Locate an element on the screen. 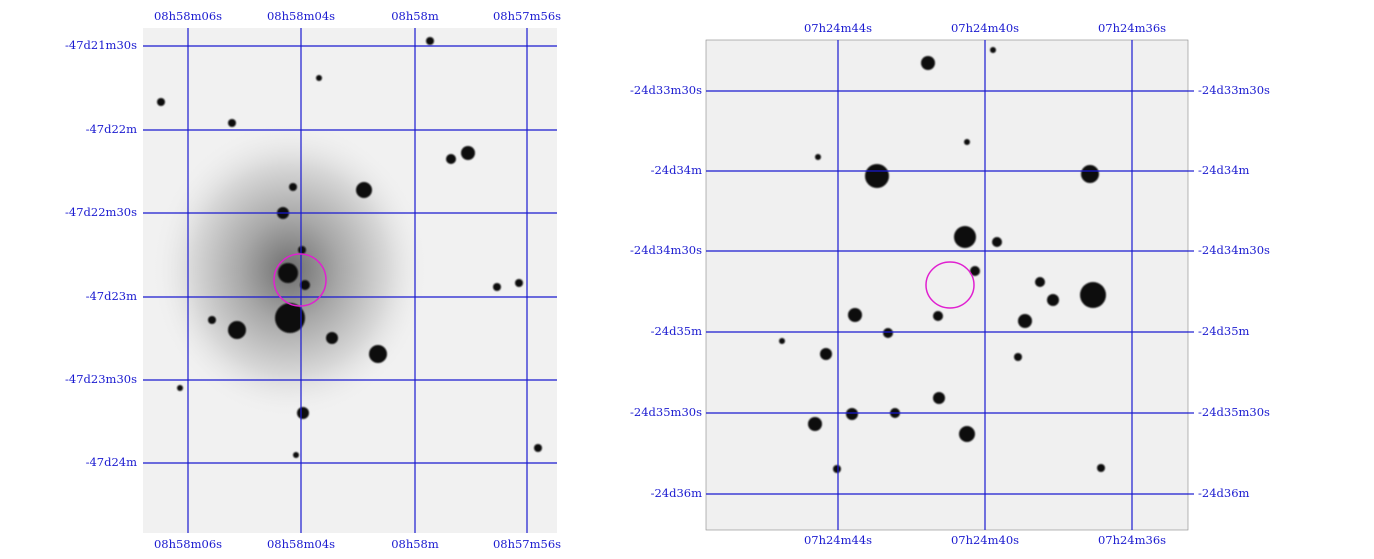  dec-label: -47d21m30s is located at coordinates (101, 45).